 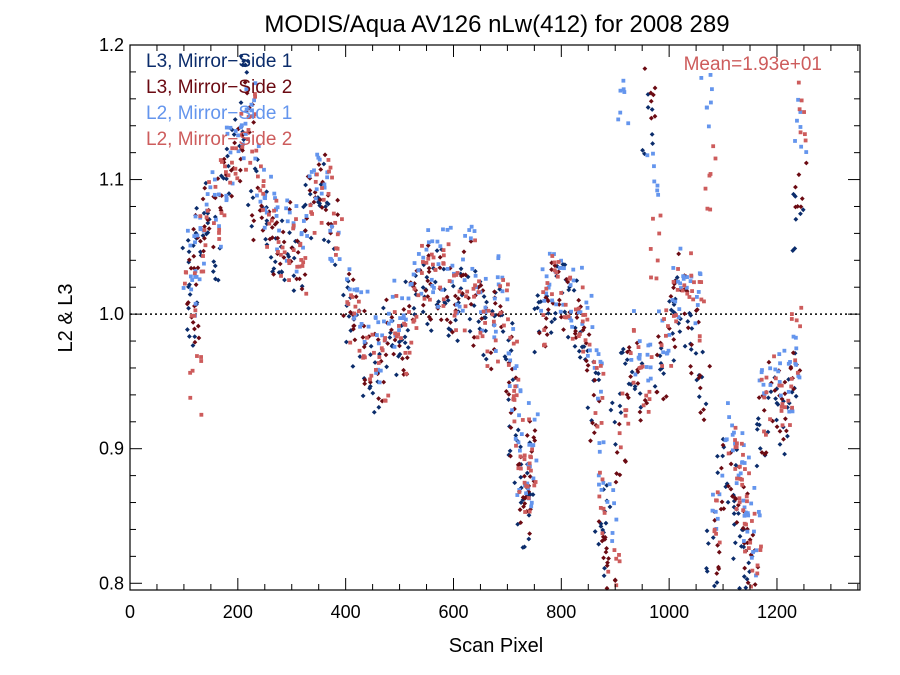 I want to click on x-tick-label: 800, so click(x=561, y=612).